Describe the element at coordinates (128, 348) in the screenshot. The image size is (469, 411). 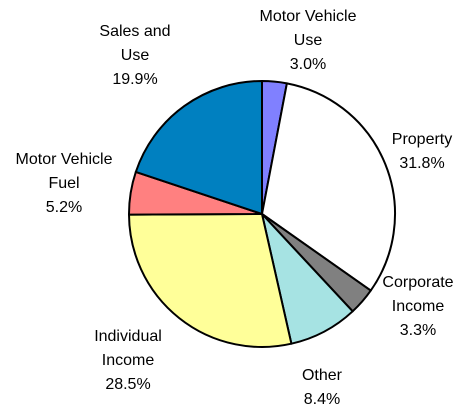
I see `category-label: Individual Income` at that location.